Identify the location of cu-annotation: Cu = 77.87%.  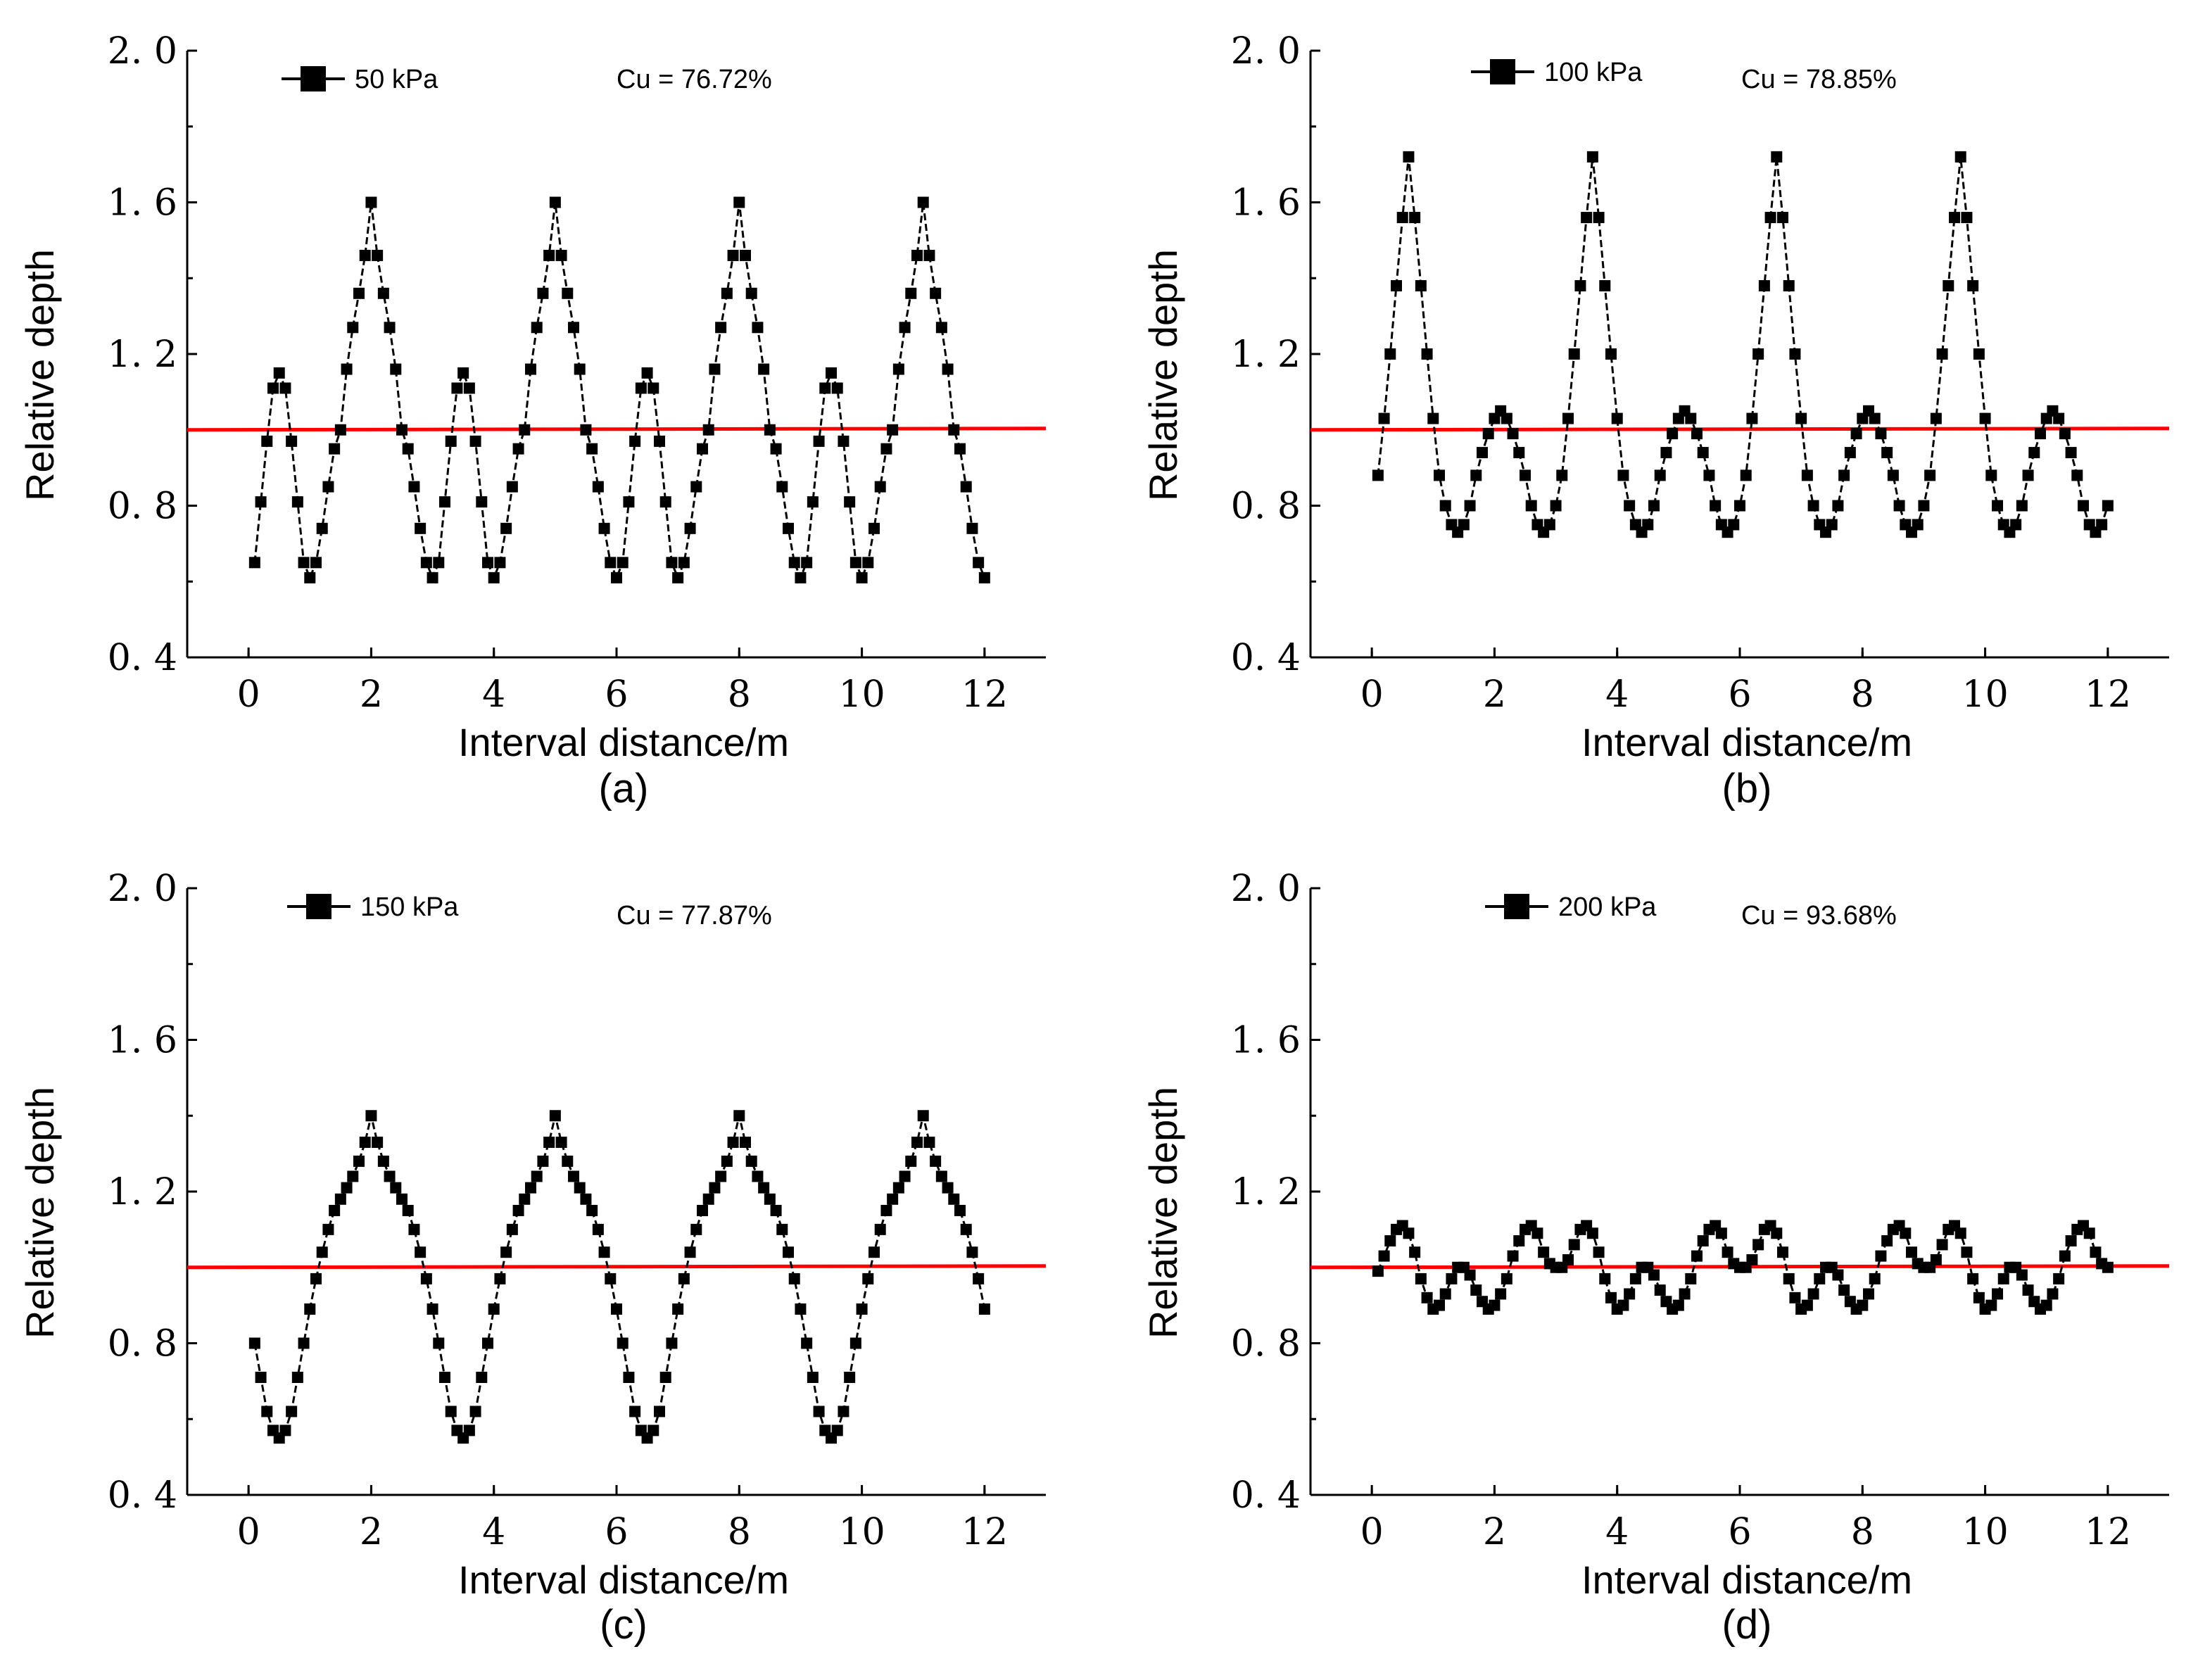
(694, 916).